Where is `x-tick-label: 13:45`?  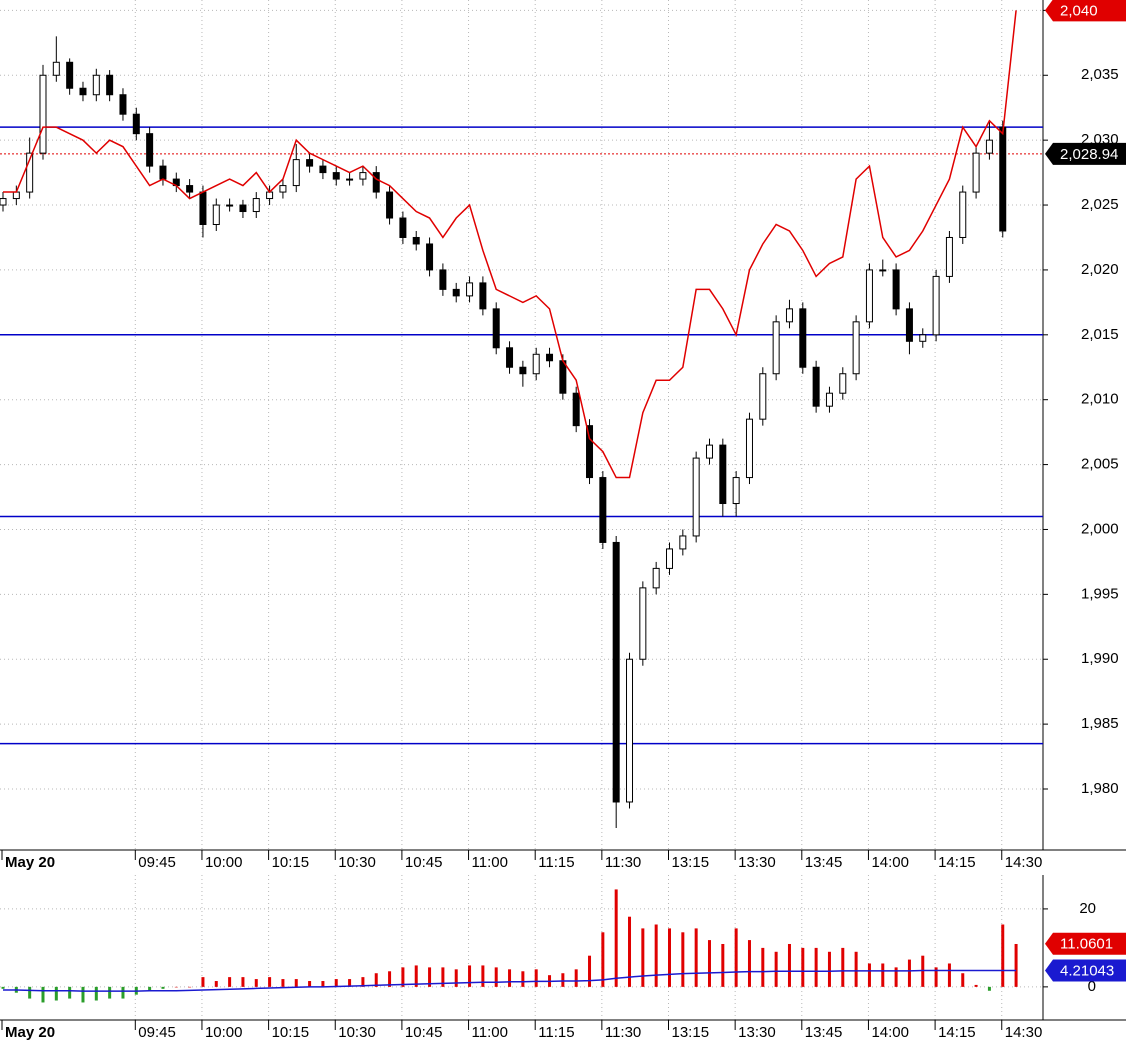
x-tick-label: 13:45 is located at coordinates (824, 1032).